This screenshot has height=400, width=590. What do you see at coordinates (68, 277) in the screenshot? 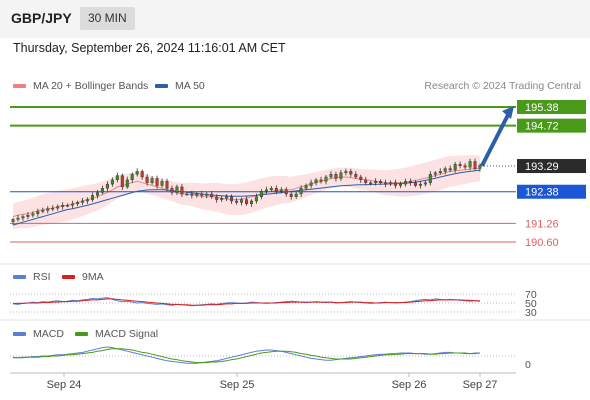
I see `rsi-ma-swatch-icon` at bounding box center [68, 277].